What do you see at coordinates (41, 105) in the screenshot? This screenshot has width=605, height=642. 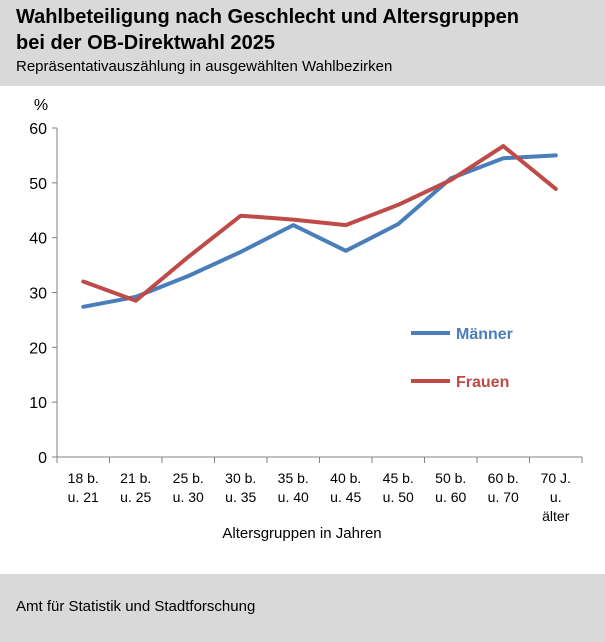 I see `y-axis-label: %` at bounding box center [41, 105].